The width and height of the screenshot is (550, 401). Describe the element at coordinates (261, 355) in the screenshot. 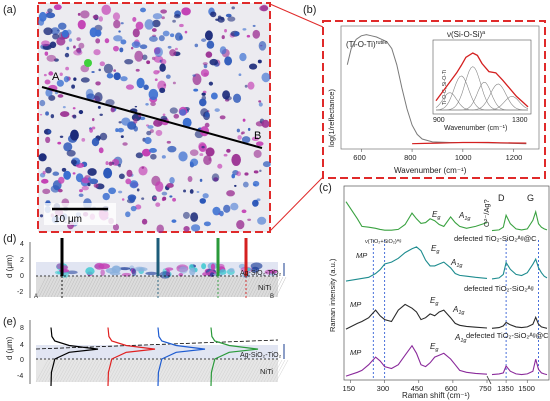

I see `panel-e-layer-label: Ag-SiO₂-TiO₂` at that location.